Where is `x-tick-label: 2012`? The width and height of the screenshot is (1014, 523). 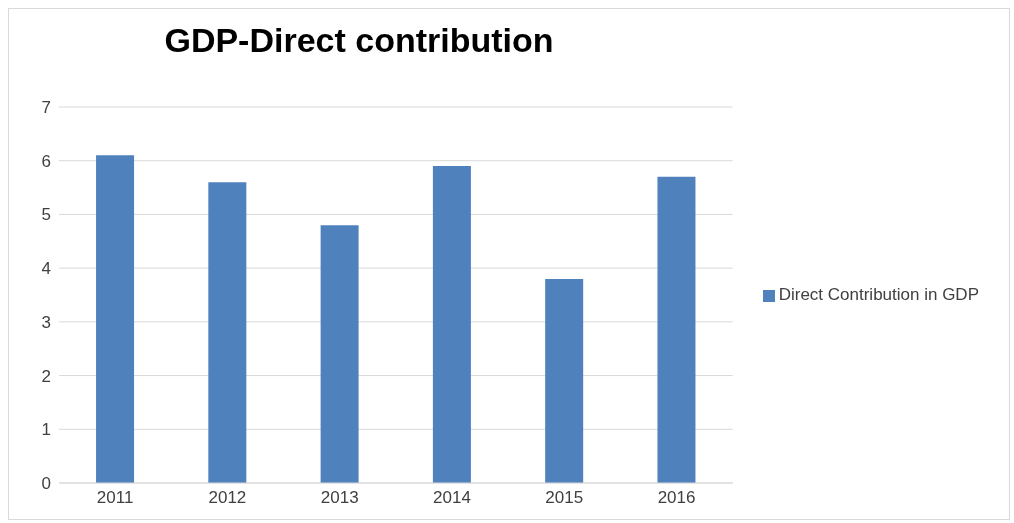
x-tick-label: 2012 is located at coordinates (227, 498).